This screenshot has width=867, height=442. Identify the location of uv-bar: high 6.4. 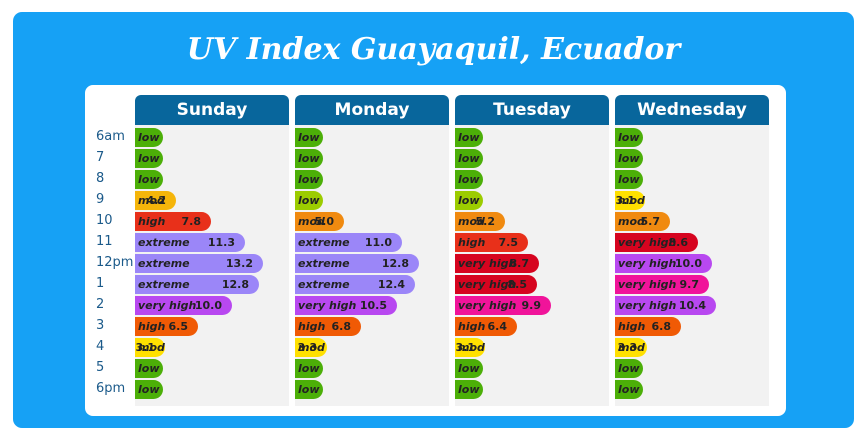
(486, 326).